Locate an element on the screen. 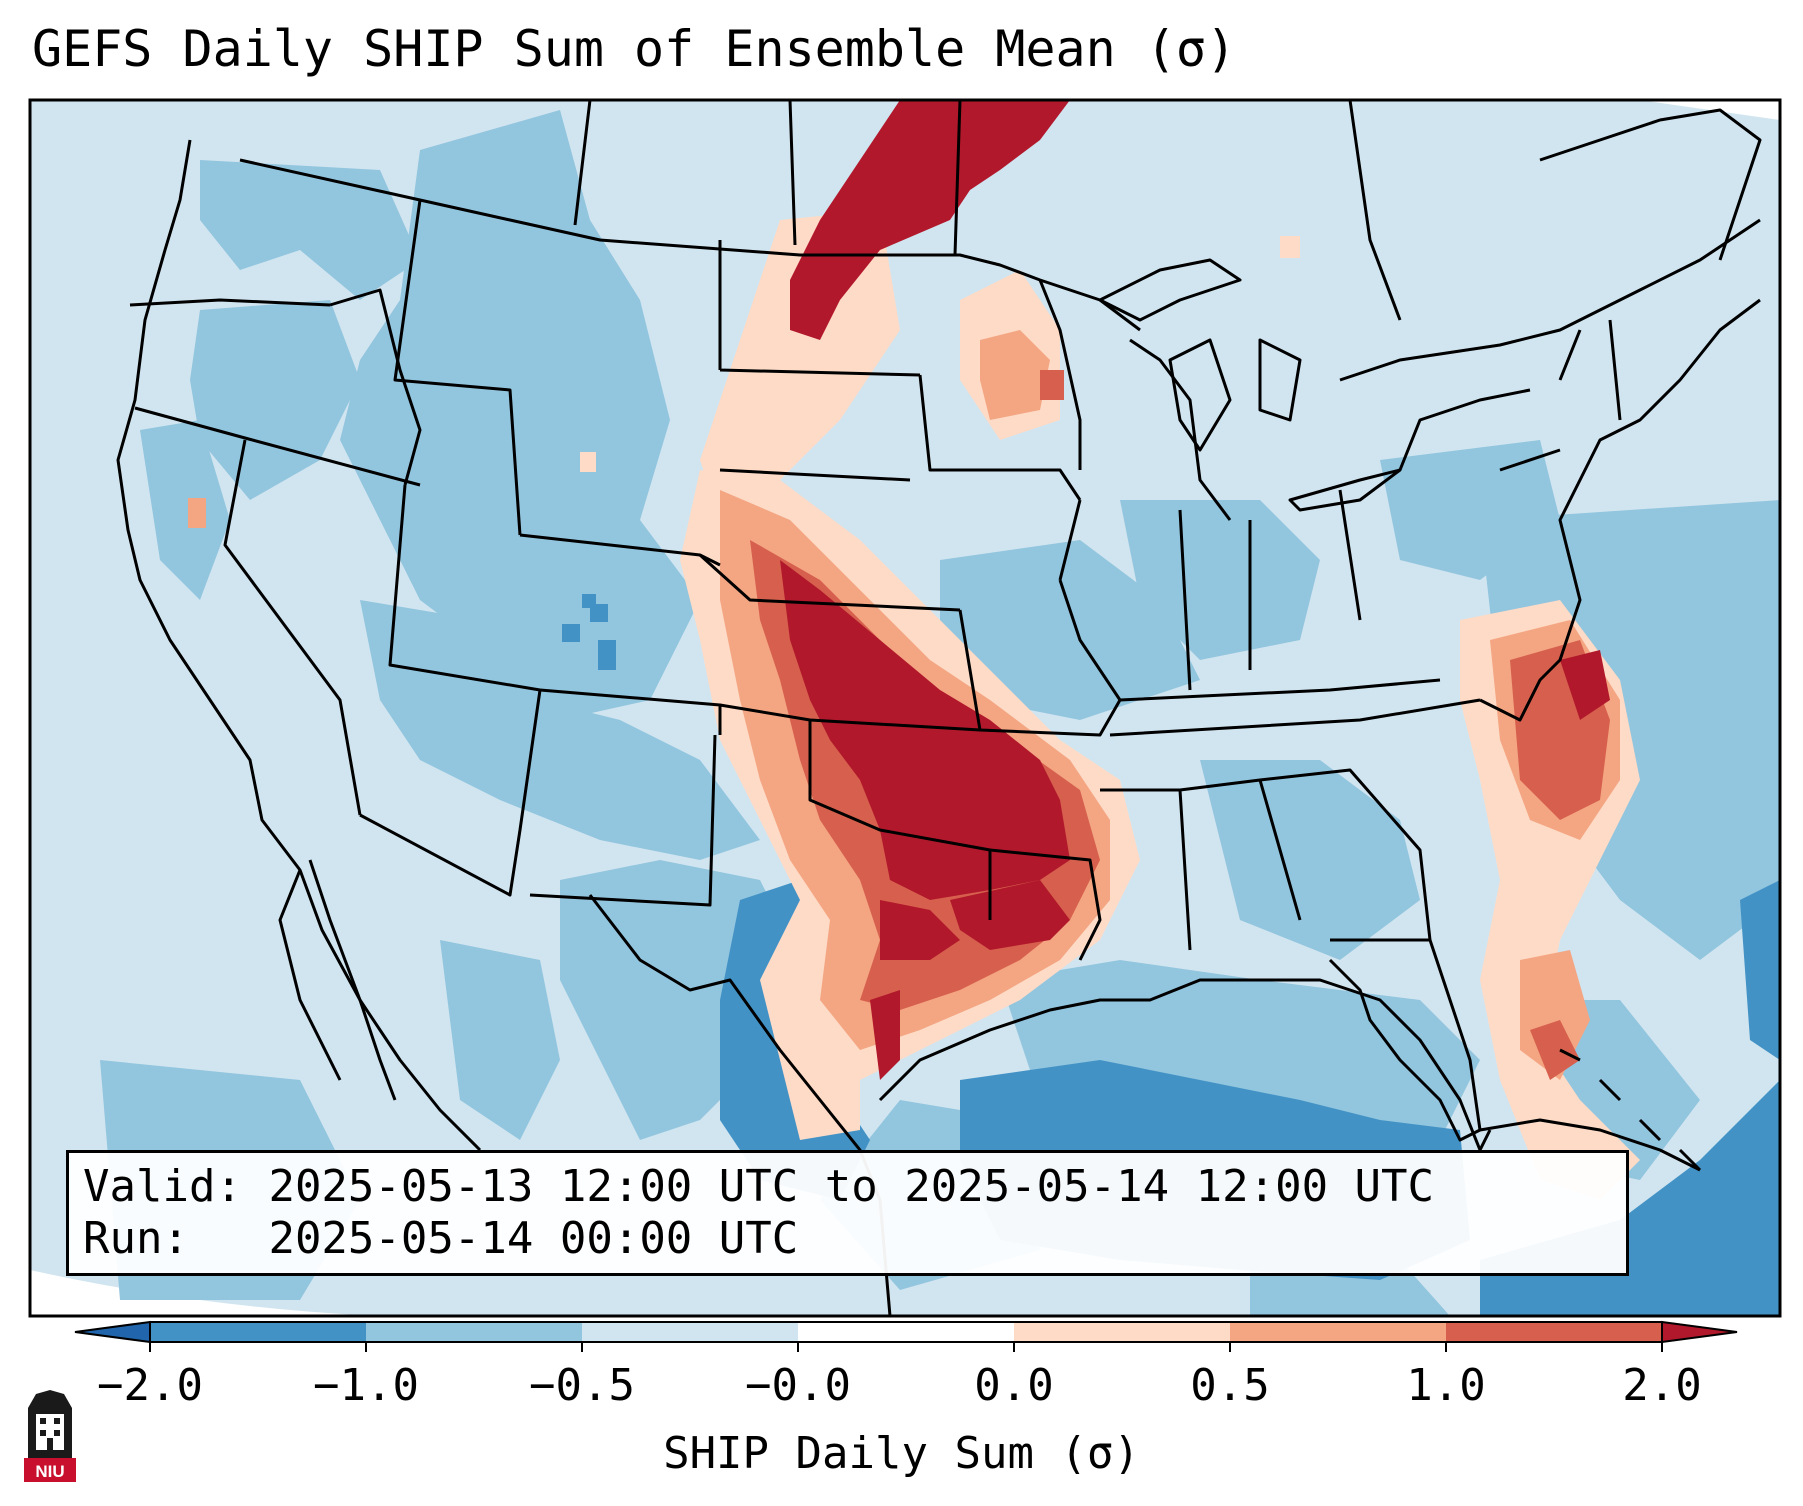 The image size is (1803, 1506). chart-title: GEFS Daily SHIP Sum of Ensemble Mean (σ) is located at coordinates (634, 49).